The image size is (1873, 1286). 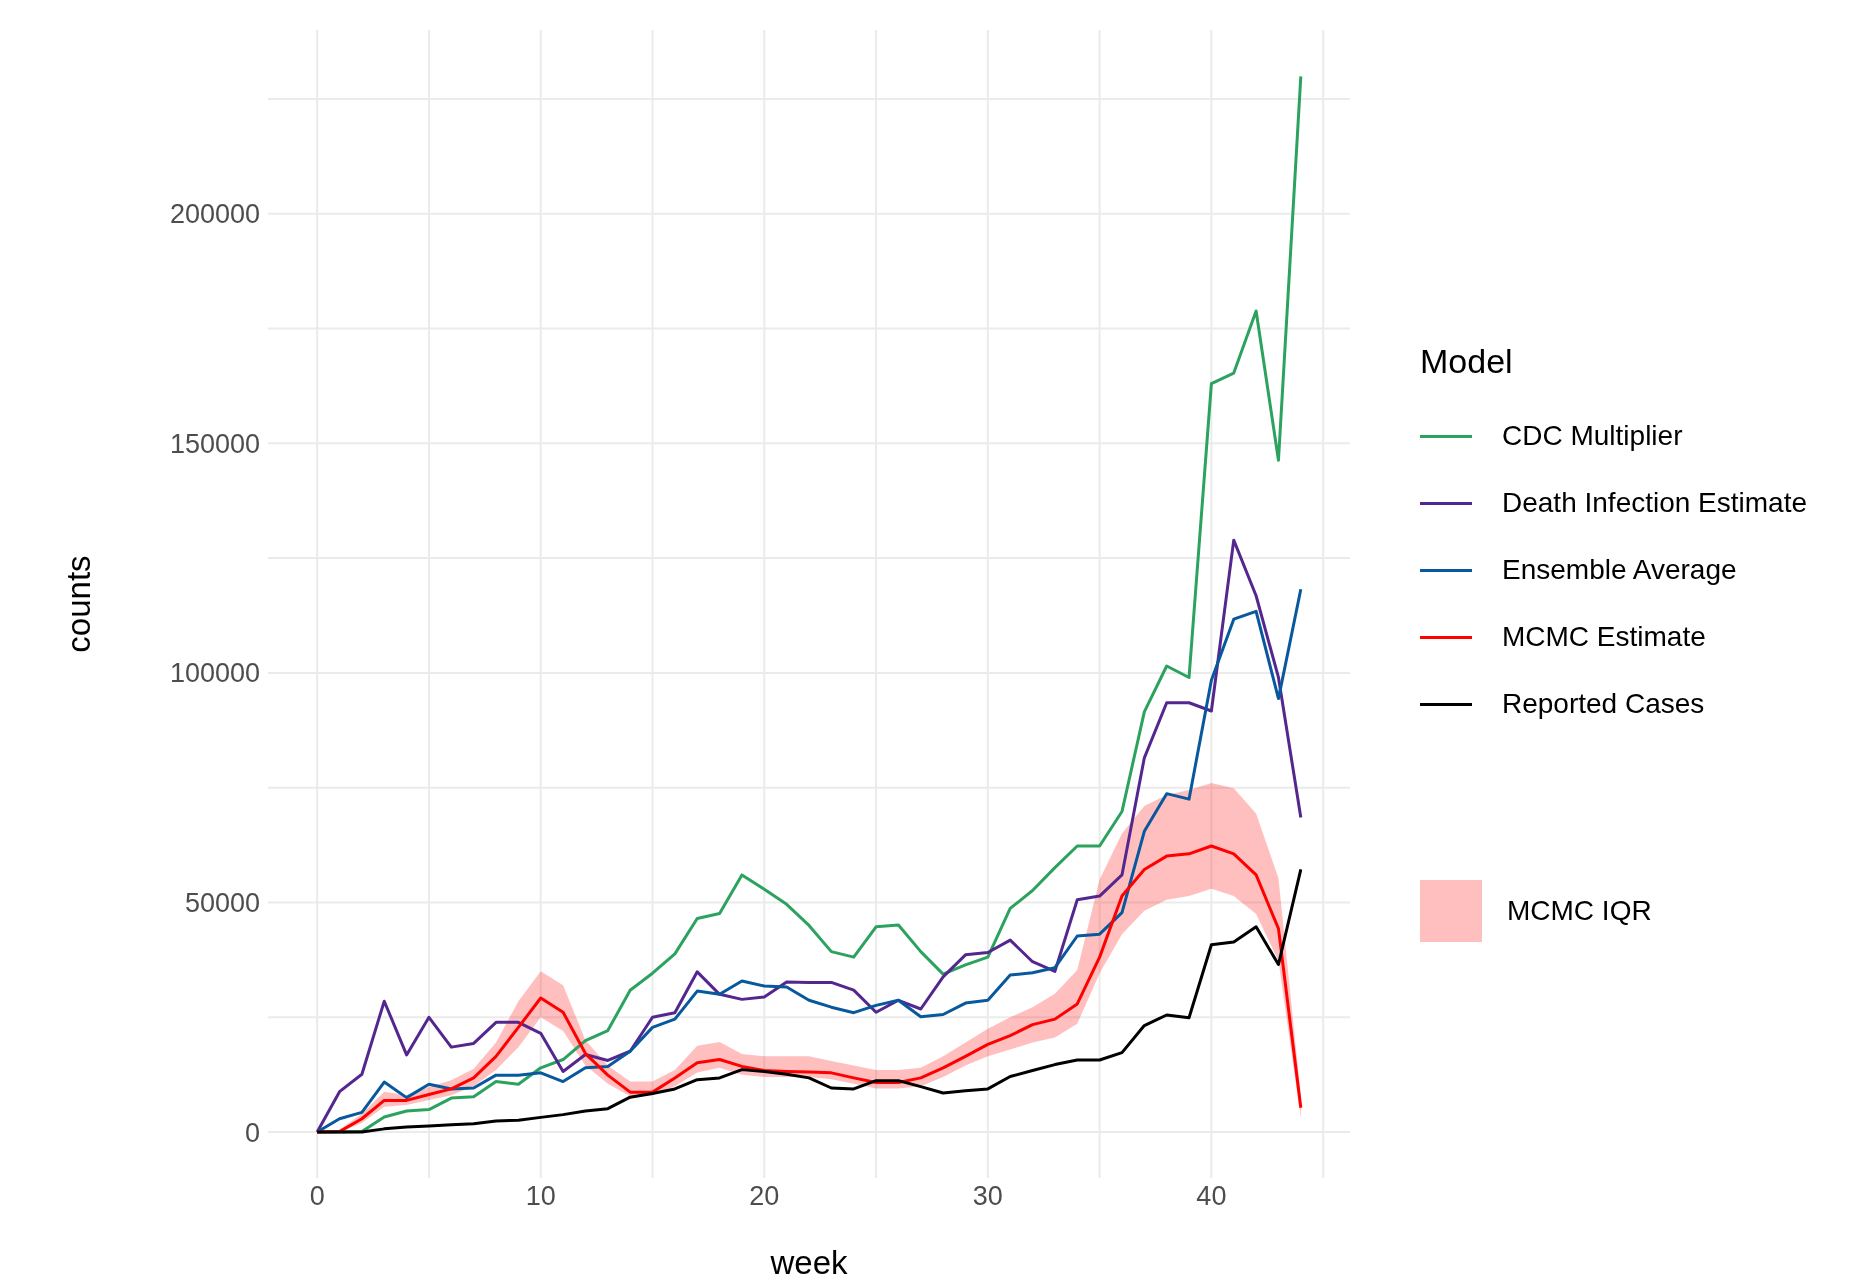 I want to click on y-tick-label: 150000, so click(x=214, y=443).